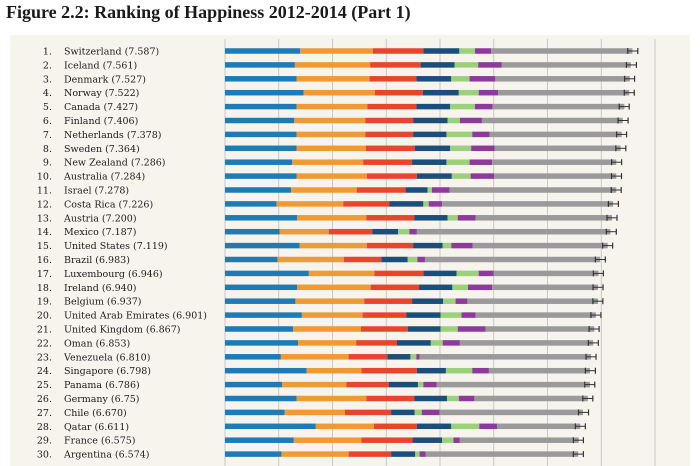  What do you see at coordinates (95, 413) in the screenshot?
I see `country-label: Chile (6.670)` at bounding box center [95, 413].